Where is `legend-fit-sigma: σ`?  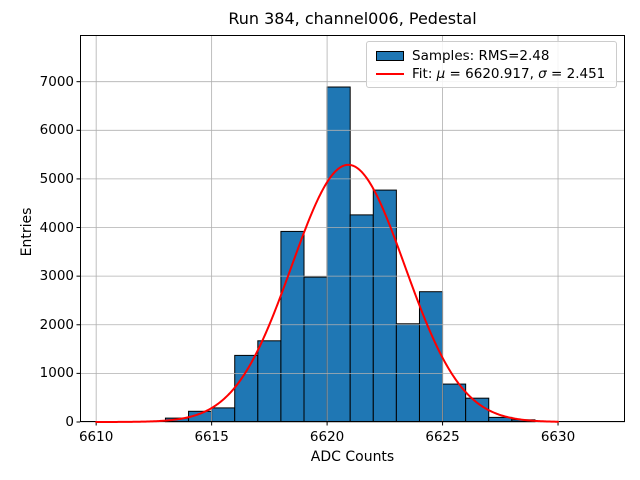 legend-fit-sigma: σ is located at coordinates (542, 73).